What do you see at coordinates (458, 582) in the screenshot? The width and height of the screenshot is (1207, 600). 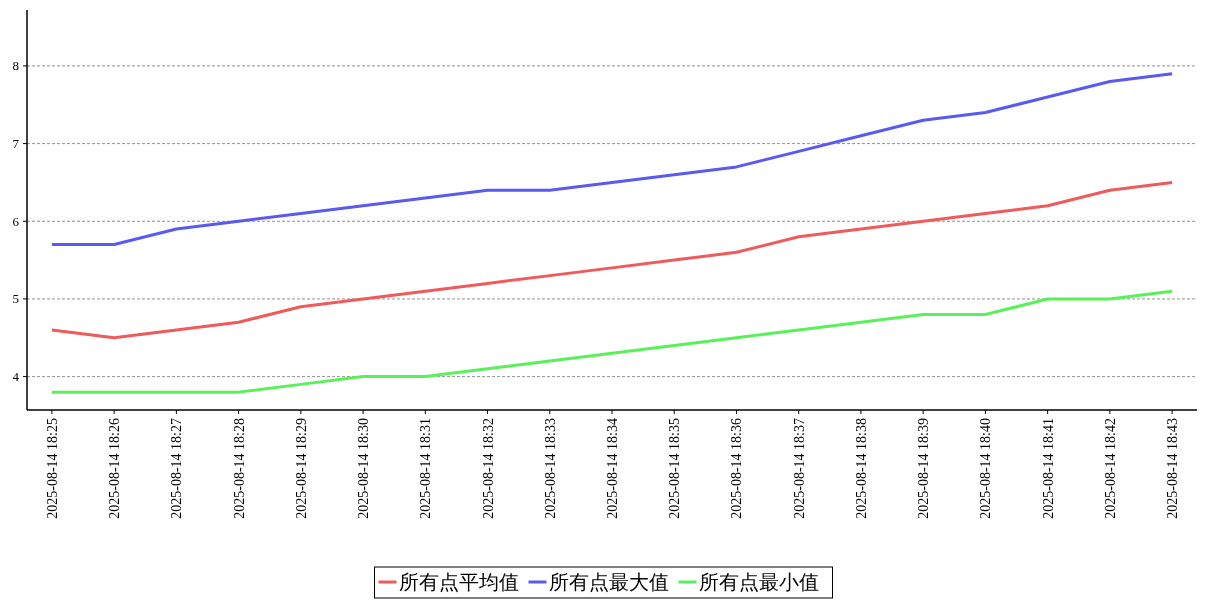 I see `legend-label: 所有点平均值` at bounding box center [458, 582].